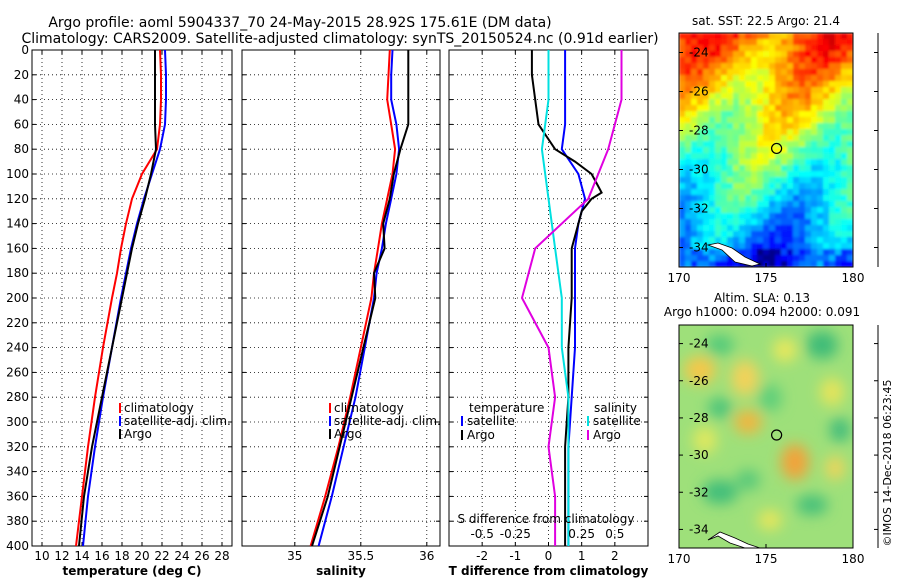 The image size is (900, 580). Describe the element at coordinates (17, 422) in the screenshot. I see `depth-tick-label: 300` at that location.